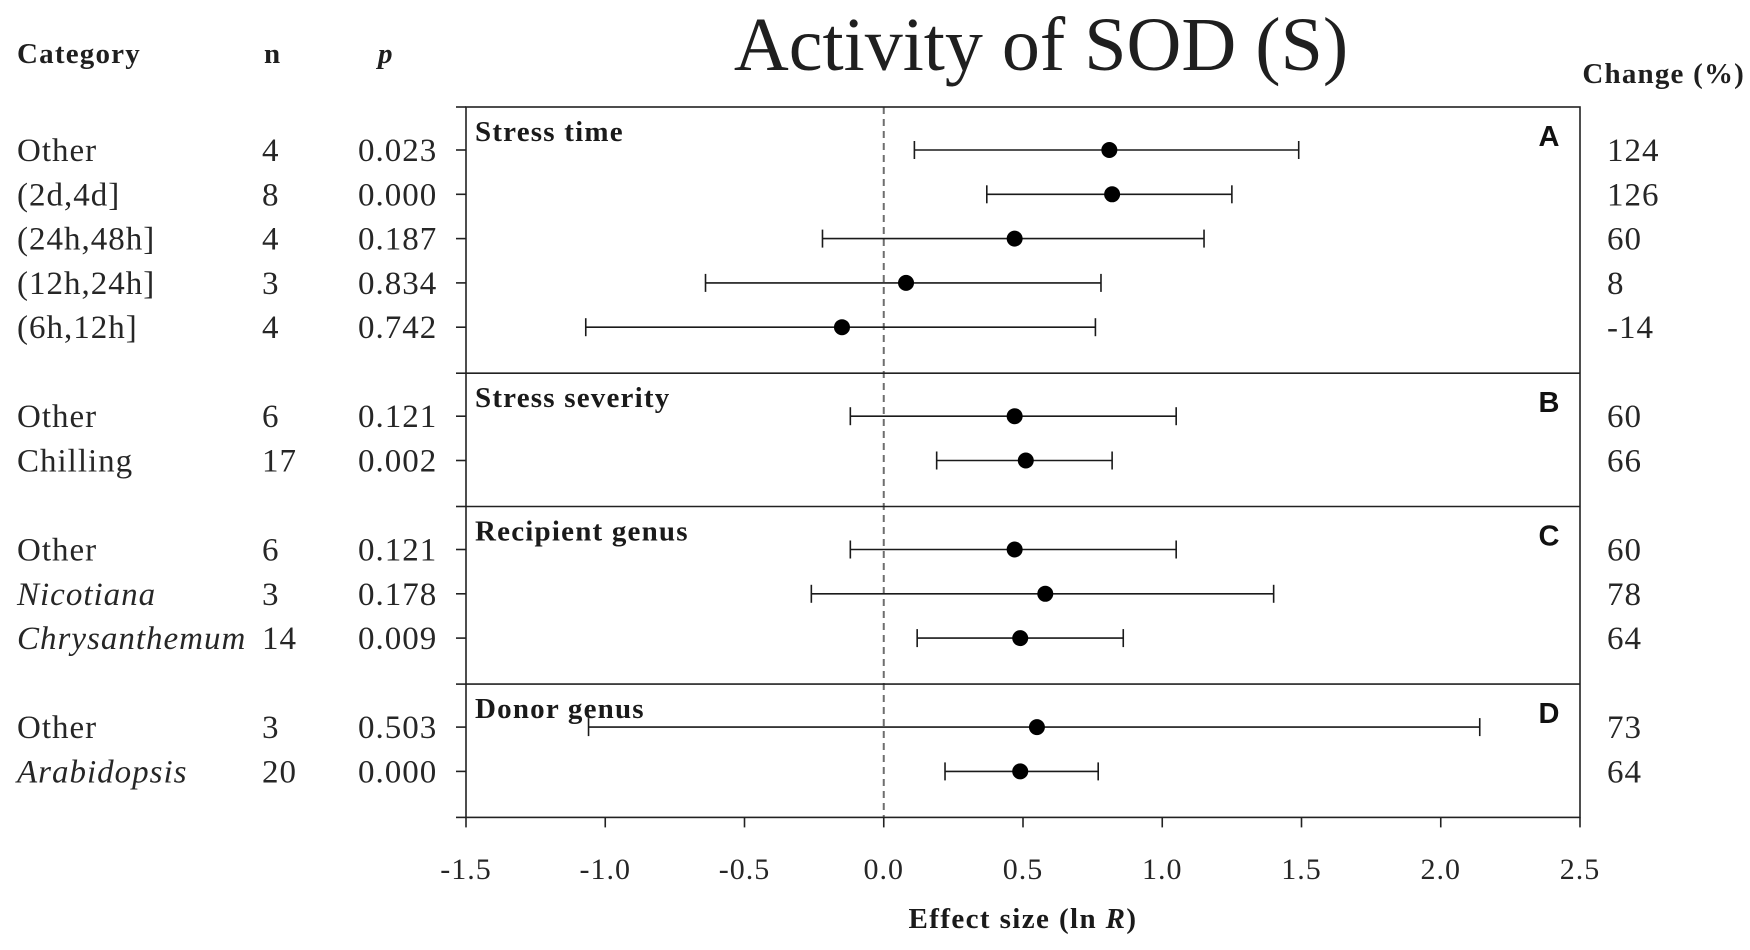 The height and width of the screenshot is (950, 1750). Describe the element at coordinates (101, 772) in the screenshot. I see `panel-d-row-2-category: Arabidopsis` at that location.